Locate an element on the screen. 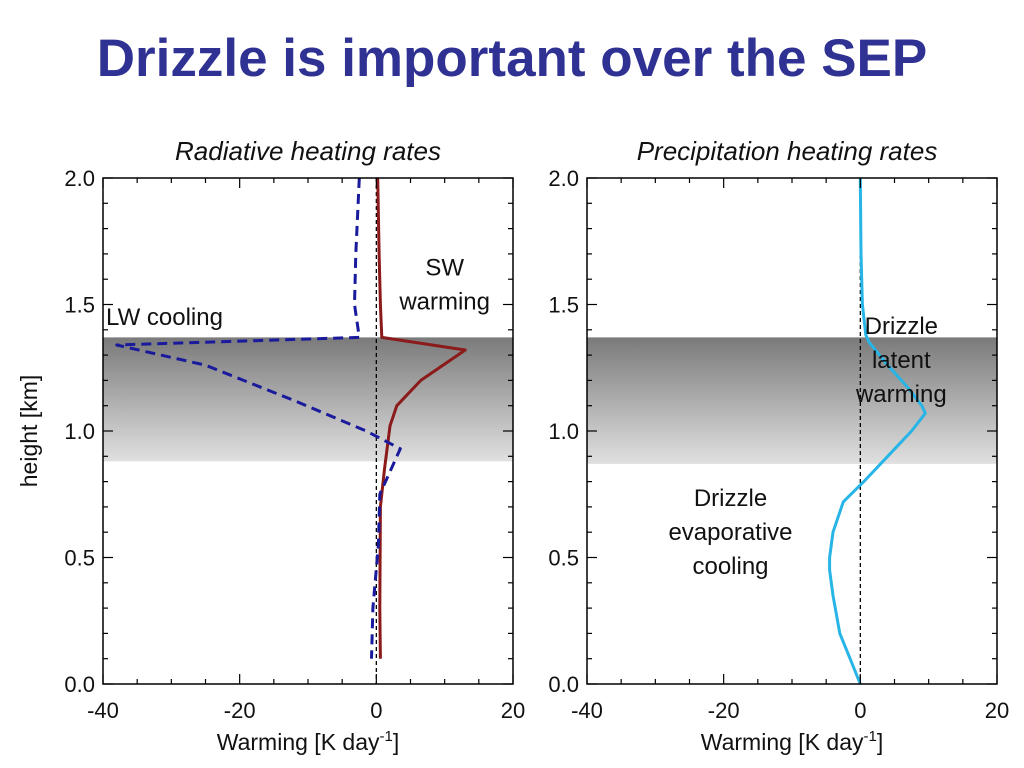 The height and width of the screenshot is (768, 1024). evap-label-text: cooling is located at coordinates (730, 566).